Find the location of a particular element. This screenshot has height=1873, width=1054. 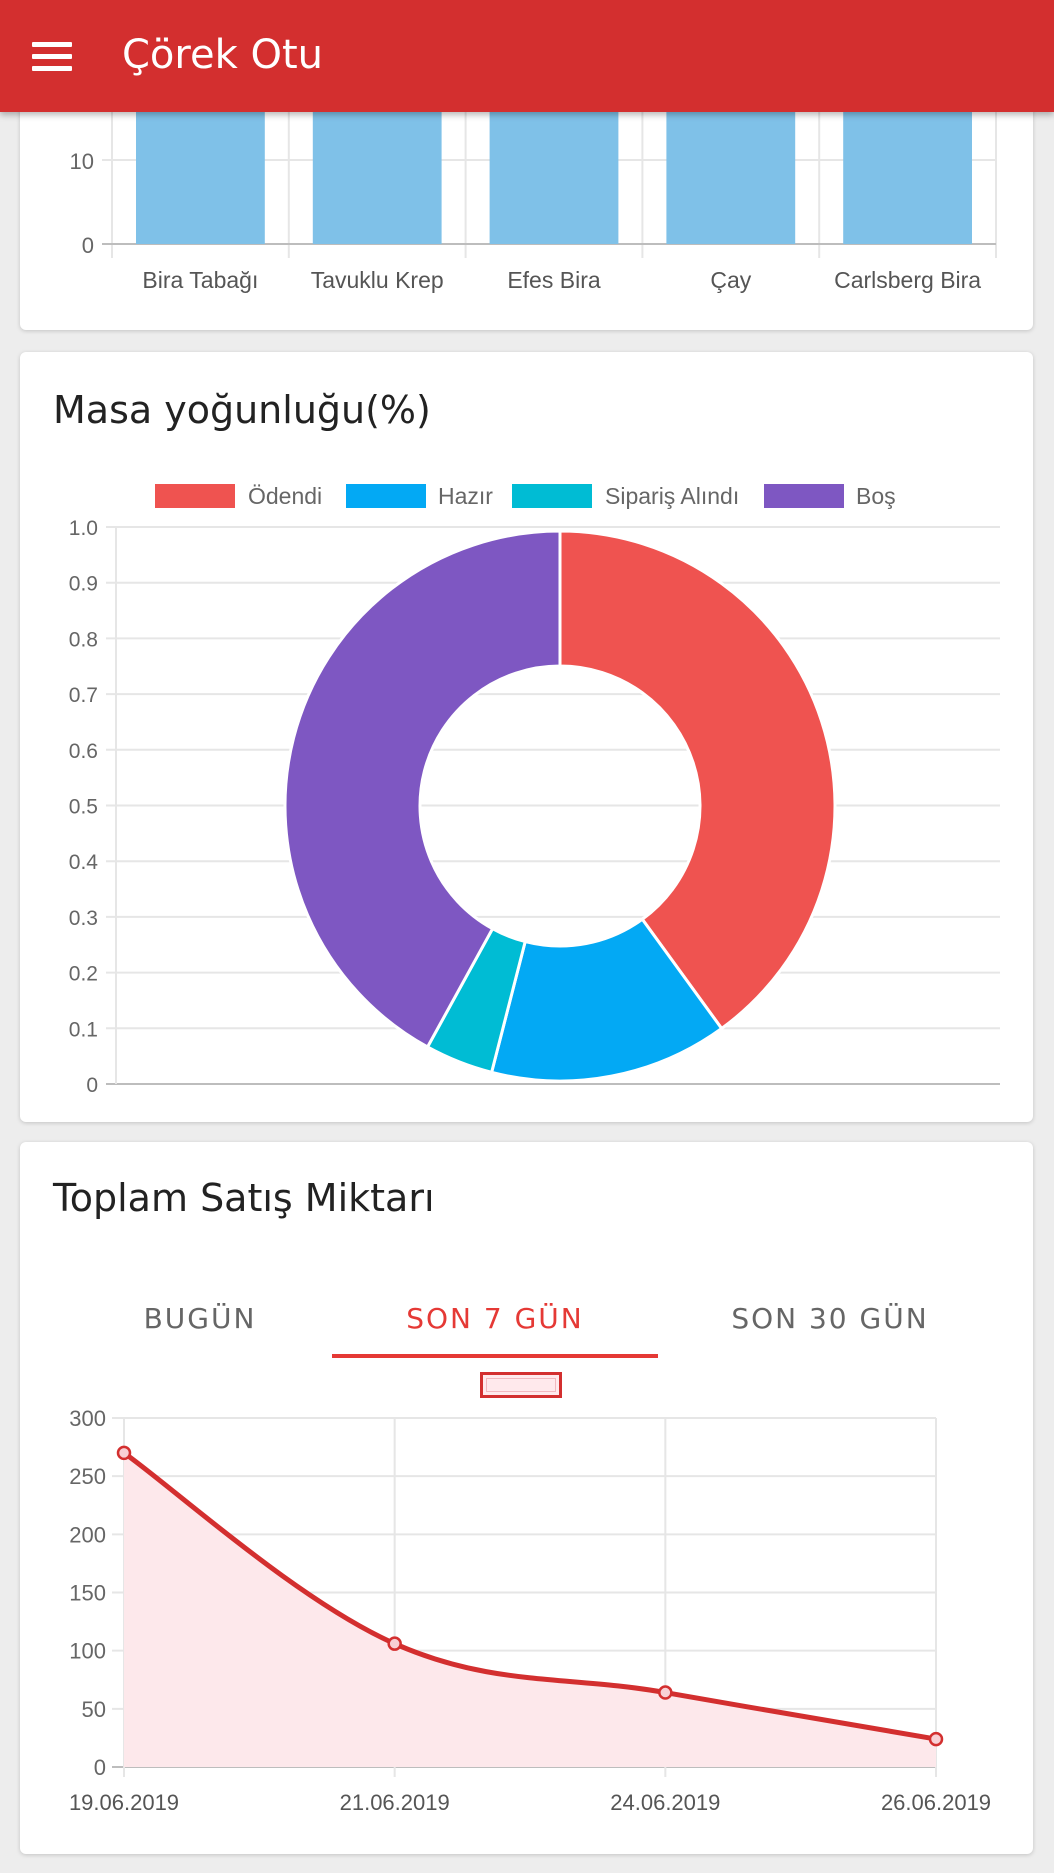

line-x-label: 24.06.2019 is located at coordinates (665, 1802).